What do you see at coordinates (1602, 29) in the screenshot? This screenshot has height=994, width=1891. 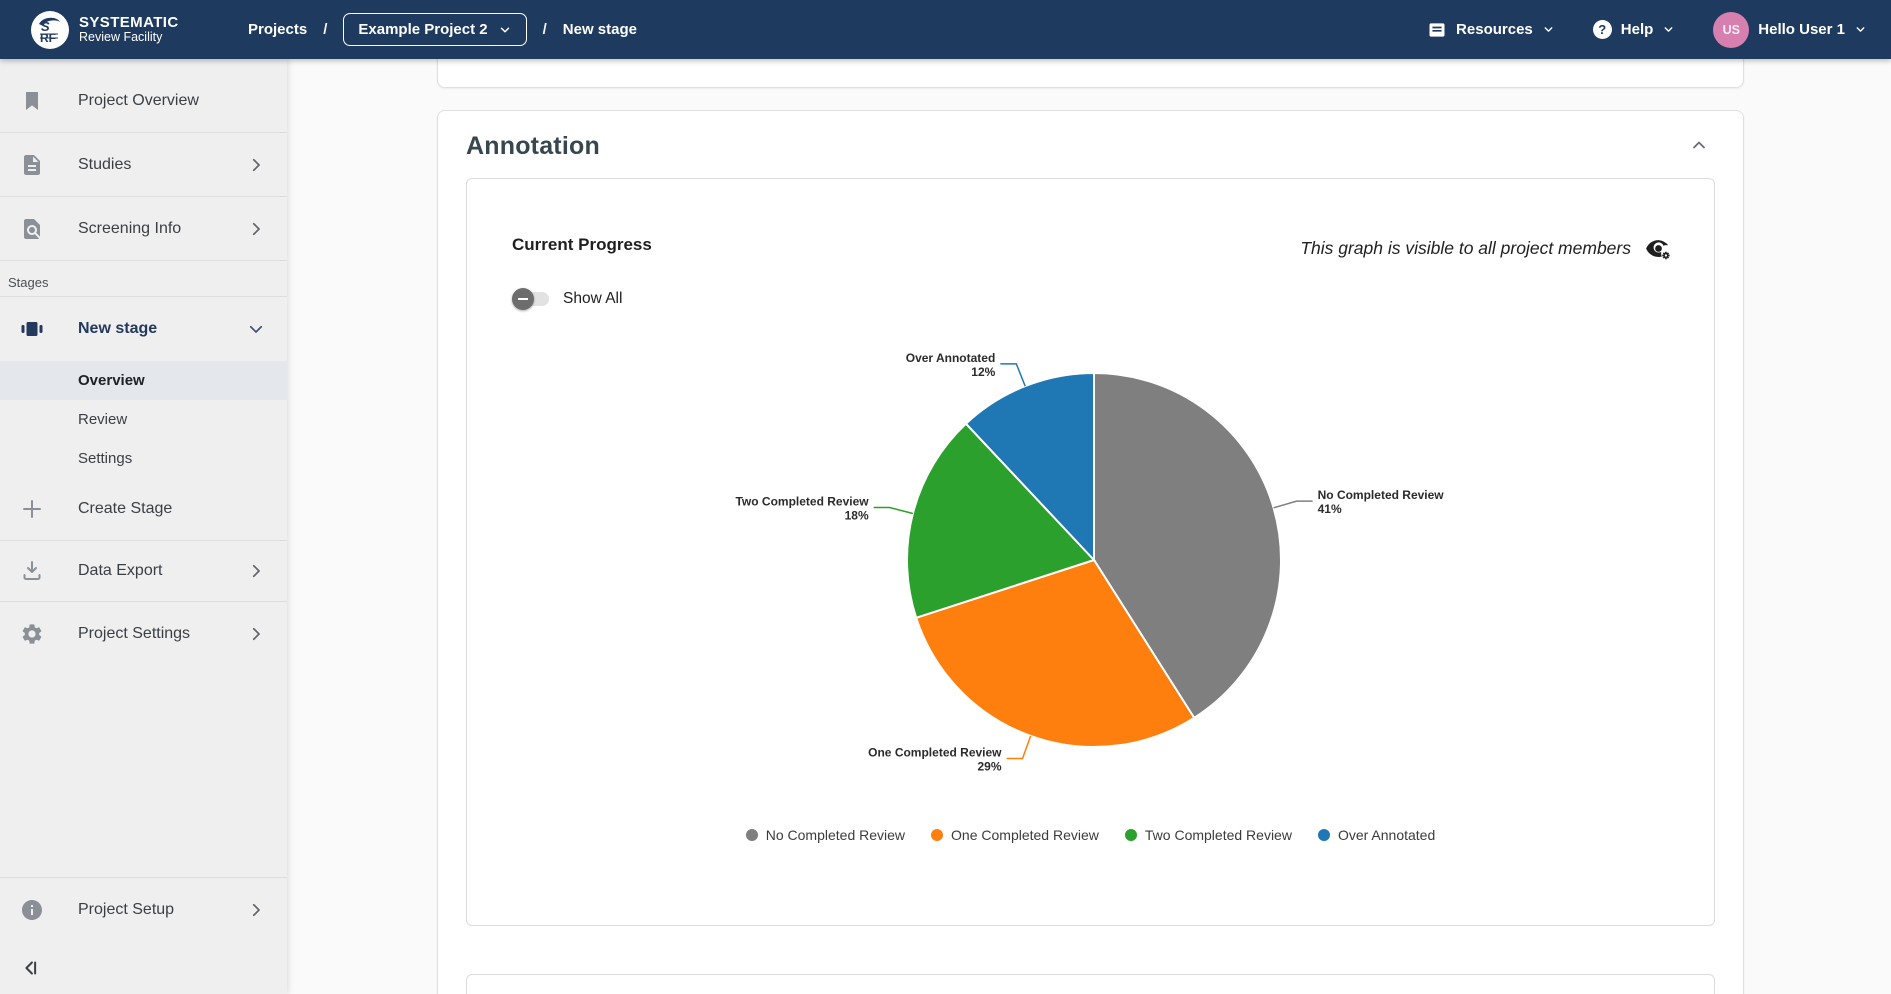 I see `help-icon: ?` at bounding box center [1602, 29].